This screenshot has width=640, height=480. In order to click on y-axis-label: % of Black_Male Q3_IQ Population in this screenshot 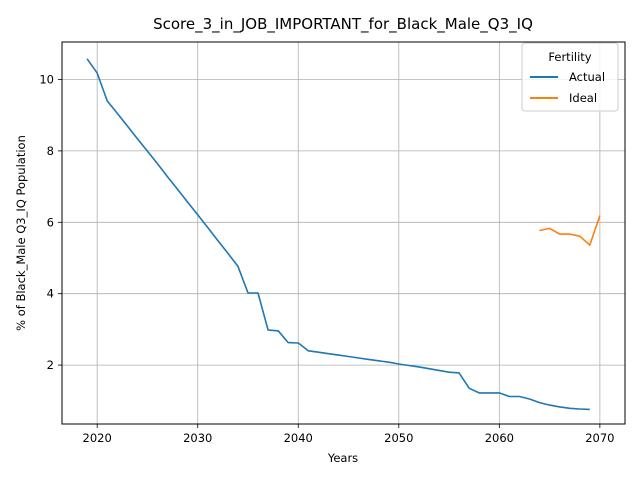, I will do `click(21, 233)`.